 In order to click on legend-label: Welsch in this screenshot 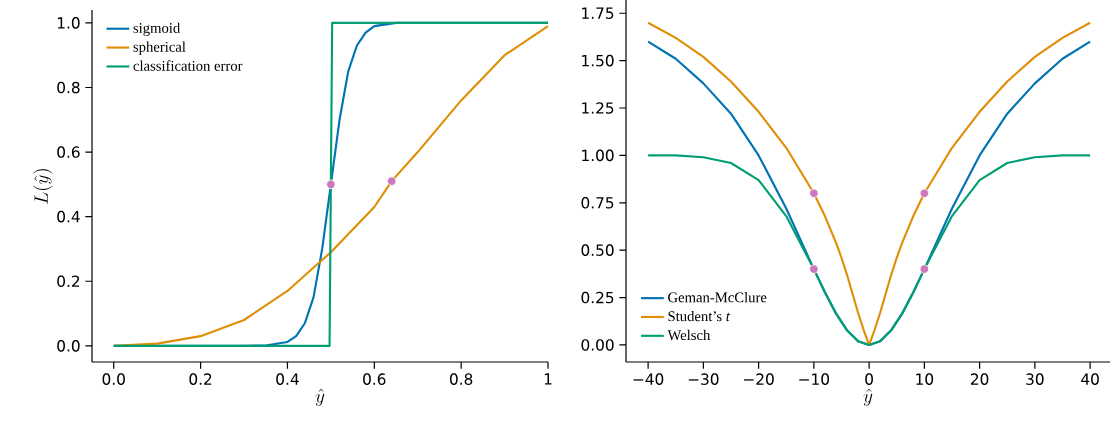, I will do `click(689, 335)`.